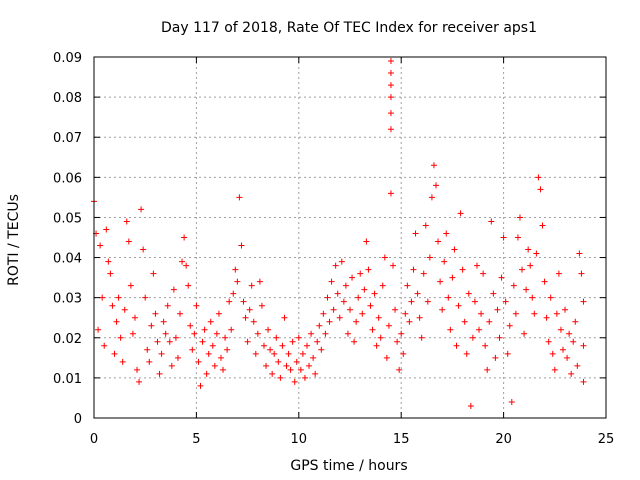 This screenshot has height=480, width=640. What do you see at coordinates (67, 218) in the screenshot?
I see `y-tick-label: 0.05` at bounding box center [67, 218].